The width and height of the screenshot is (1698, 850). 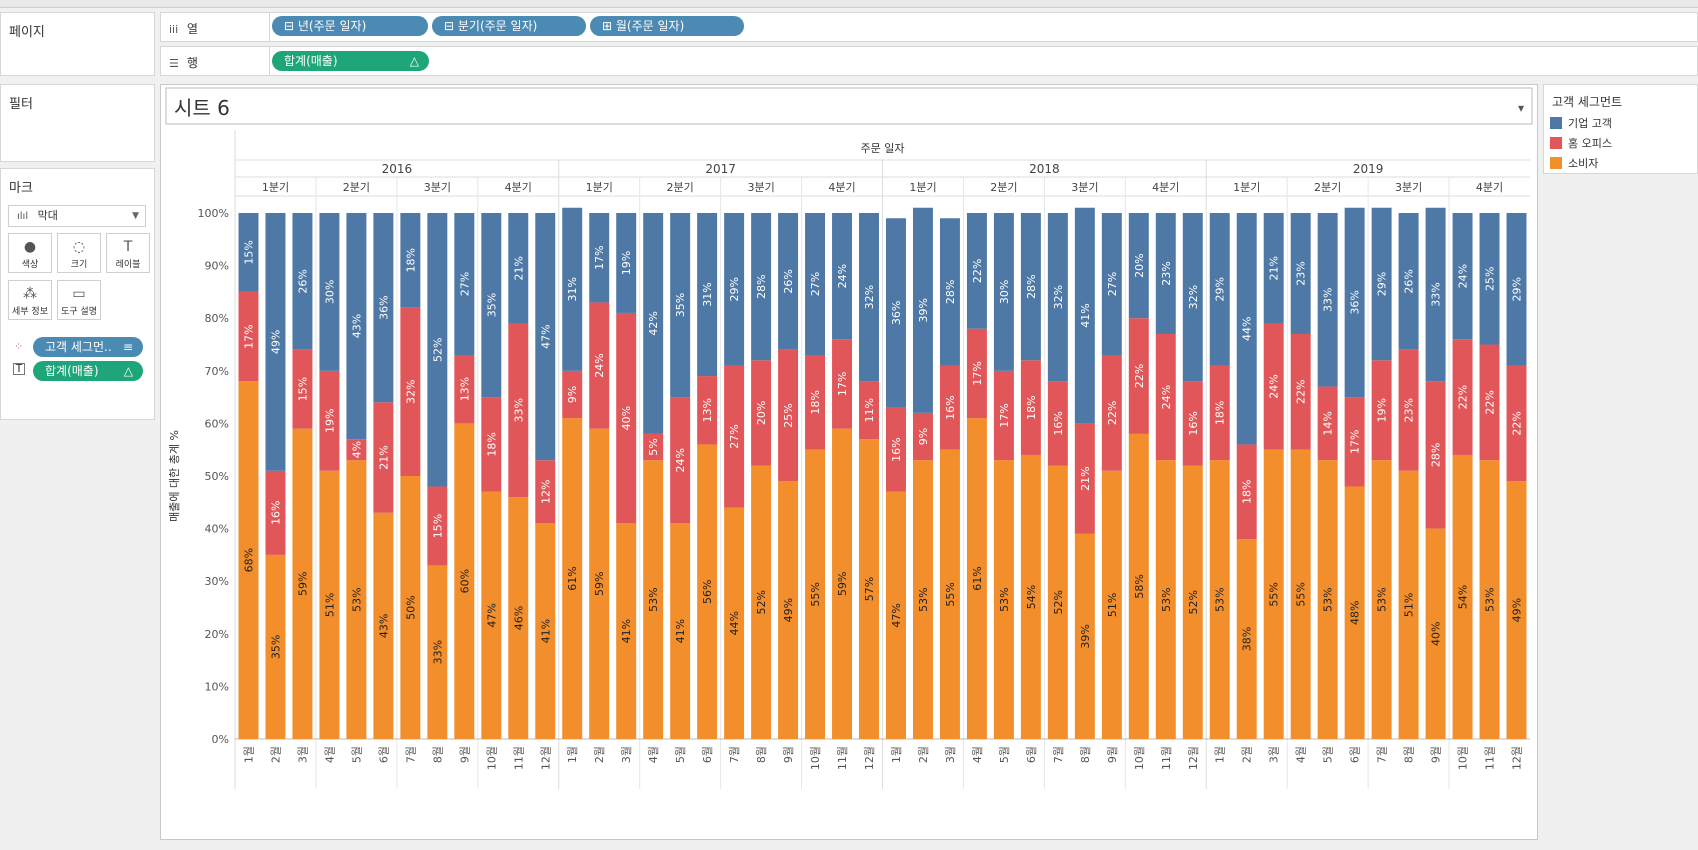 What do you see at coordinates (1382, 754) in the screenshot?
I see `month-tick-label: 7월` at bounding box center [1382, 754].